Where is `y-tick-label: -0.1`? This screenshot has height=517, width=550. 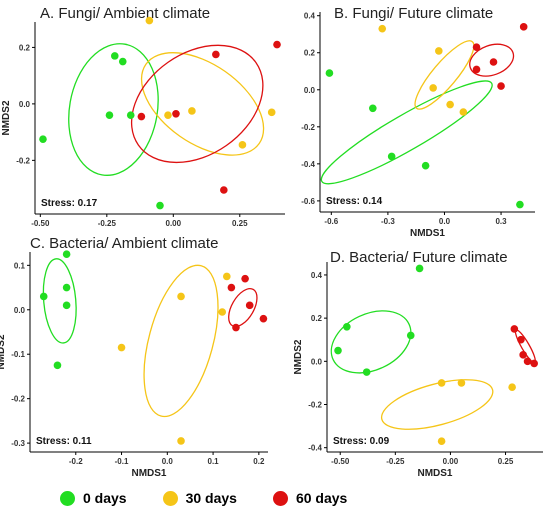
y-tick-label: -0.1 is located at coordinates (18, 354).